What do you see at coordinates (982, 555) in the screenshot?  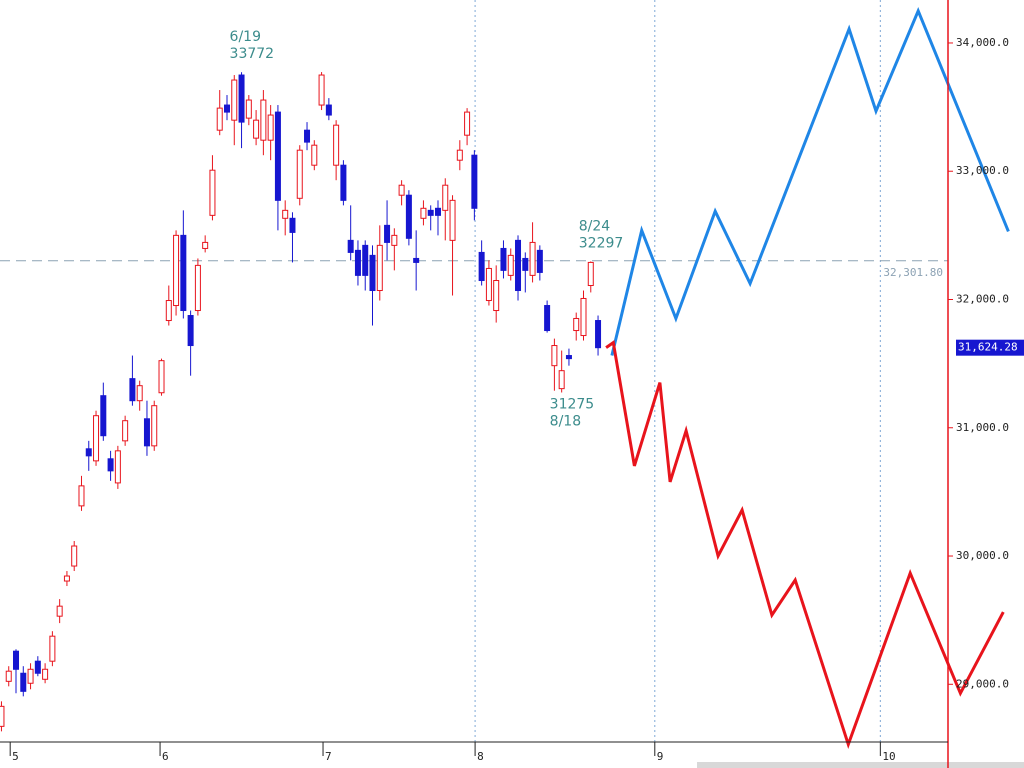 I see `y-tick-label: 30,000.0` at bounding box center [982, 555].